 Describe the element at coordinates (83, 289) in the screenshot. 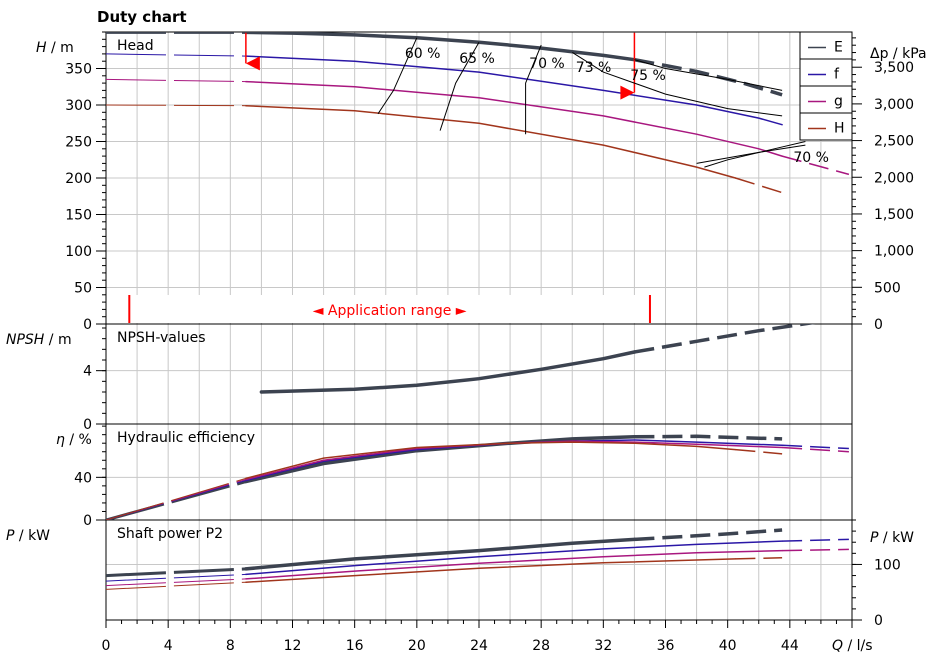

I see `y-tick-label: 50` at that location.